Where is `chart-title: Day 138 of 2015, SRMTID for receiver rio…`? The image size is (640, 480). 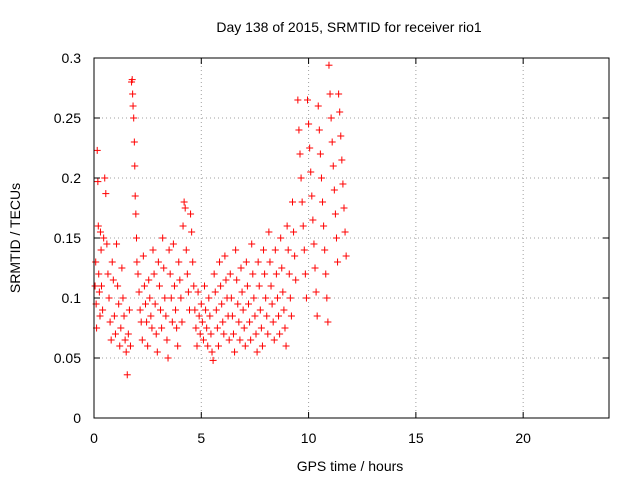
chart-title: Day 138 of 2015, SRMTID for receiver rio… is located at coordinates (349, 27).